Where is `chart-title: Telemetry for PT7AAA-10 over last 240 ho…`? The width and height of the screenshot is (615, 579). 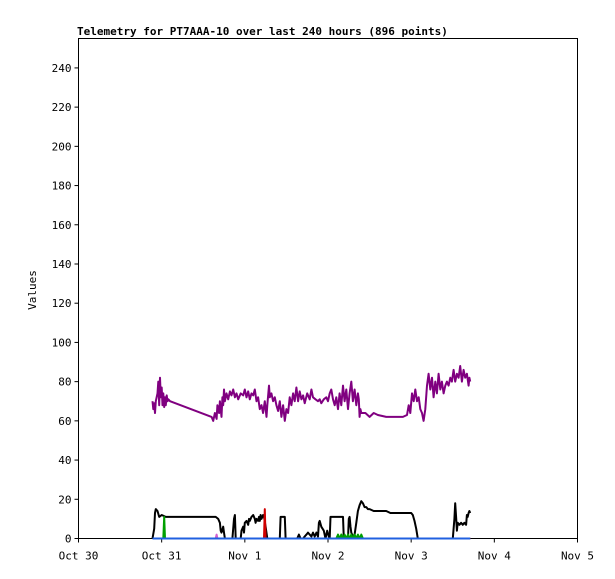
chart-title: Telemetry for PT7AAA-10 over last 240 ho… is located at coordinates (262, 31).